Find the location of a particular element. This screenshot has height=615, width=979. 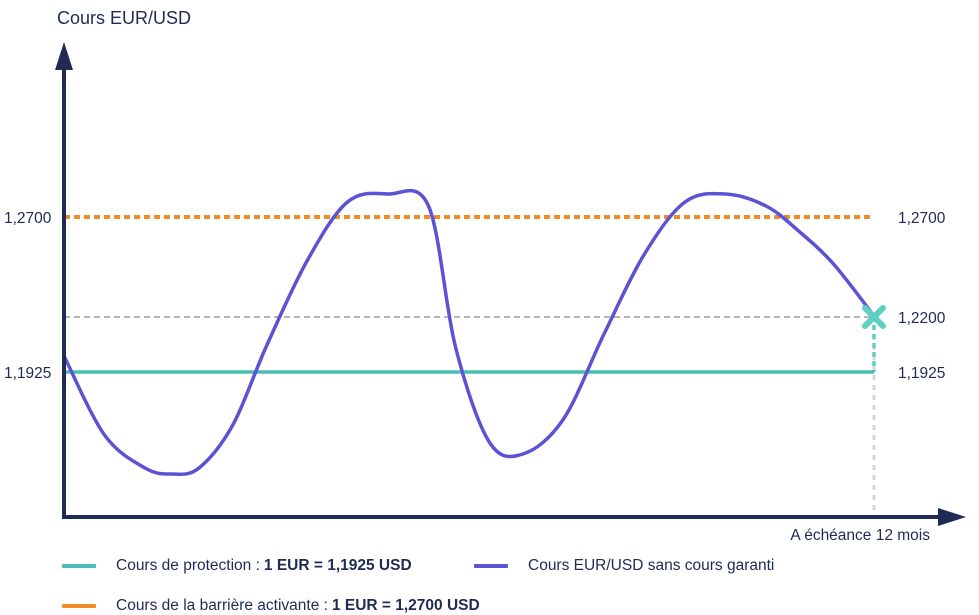

legend-label-protection: Cours de protection : is located at coordinates (188, 565).